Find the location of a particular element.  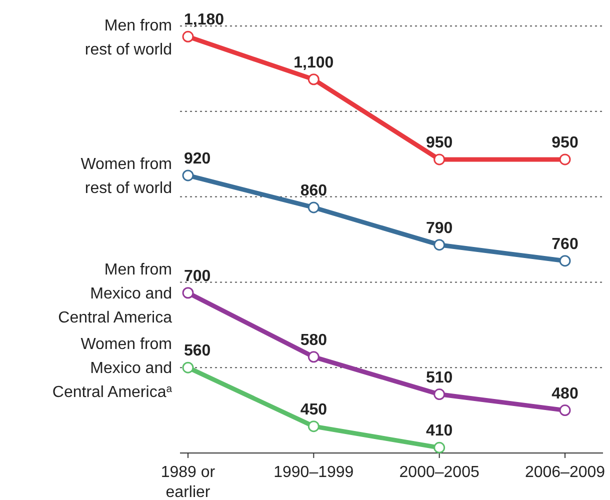

series-label: Women from Mexico and Central America$^{a}$ is located at coordinates (112, 369).